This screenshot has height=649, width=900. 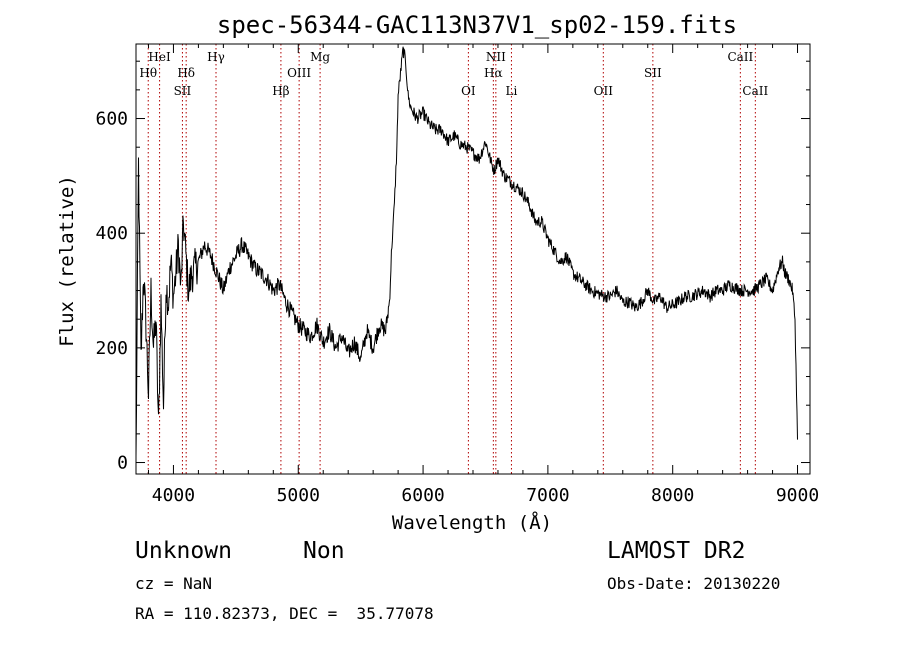 I want to click on x-tick-label: 5000, so click(x=298, y=495).